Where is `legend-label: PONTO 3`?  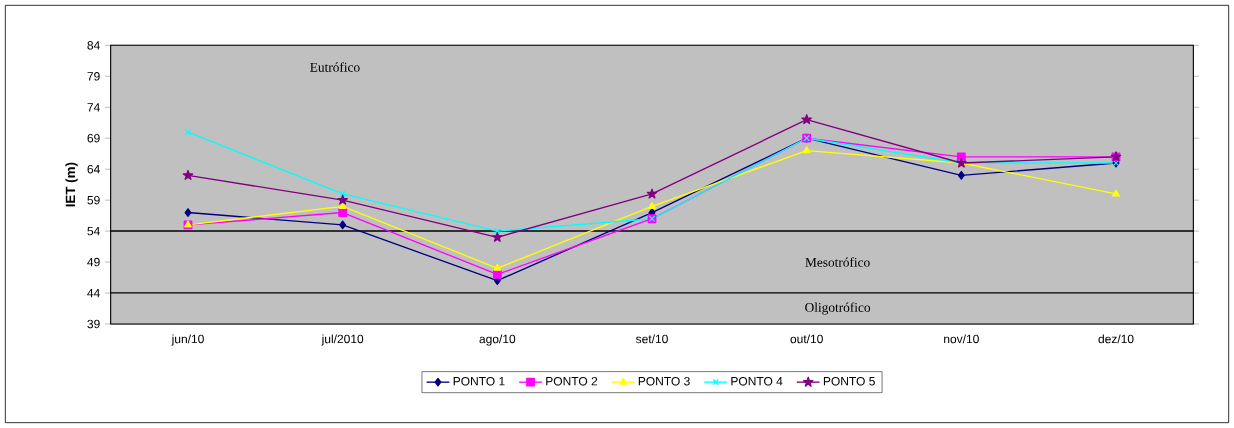 legend-label: PONTO 3 is located at coordinates (664, 381).